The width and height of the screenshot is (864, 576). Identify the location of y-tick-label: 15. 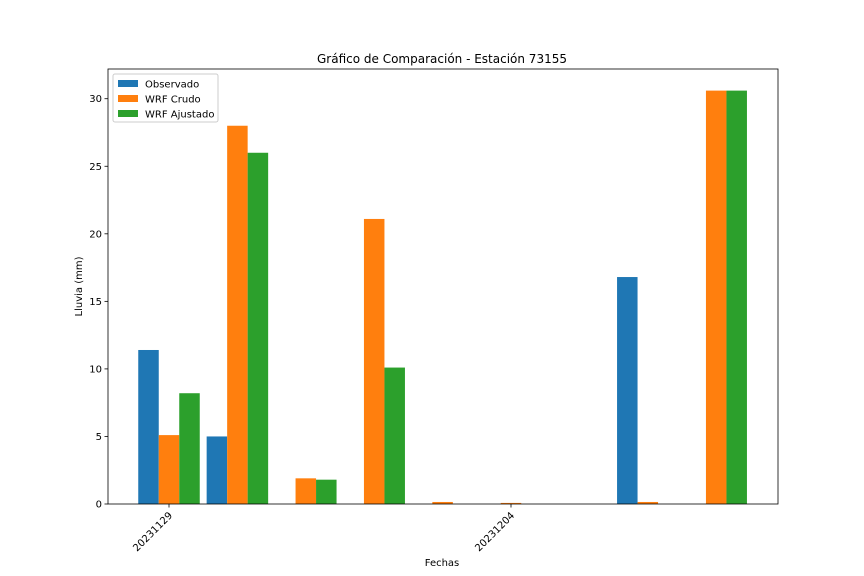
(95, 302).